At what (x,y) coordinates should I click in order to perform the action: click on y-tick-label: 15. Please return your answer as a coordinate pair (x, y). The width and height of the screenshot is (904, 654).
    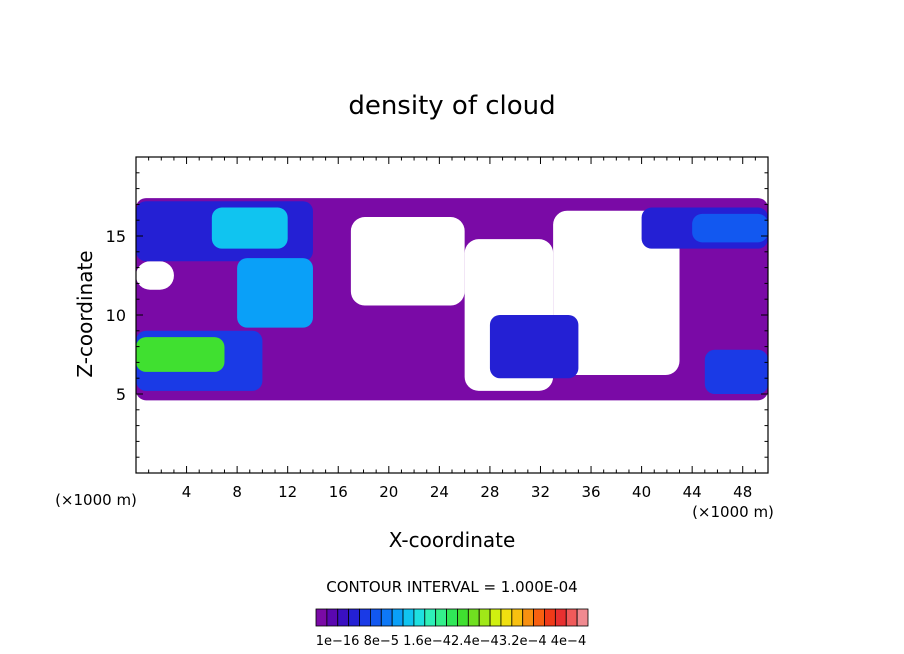
    Looking at the image, I should click on (116, 236).